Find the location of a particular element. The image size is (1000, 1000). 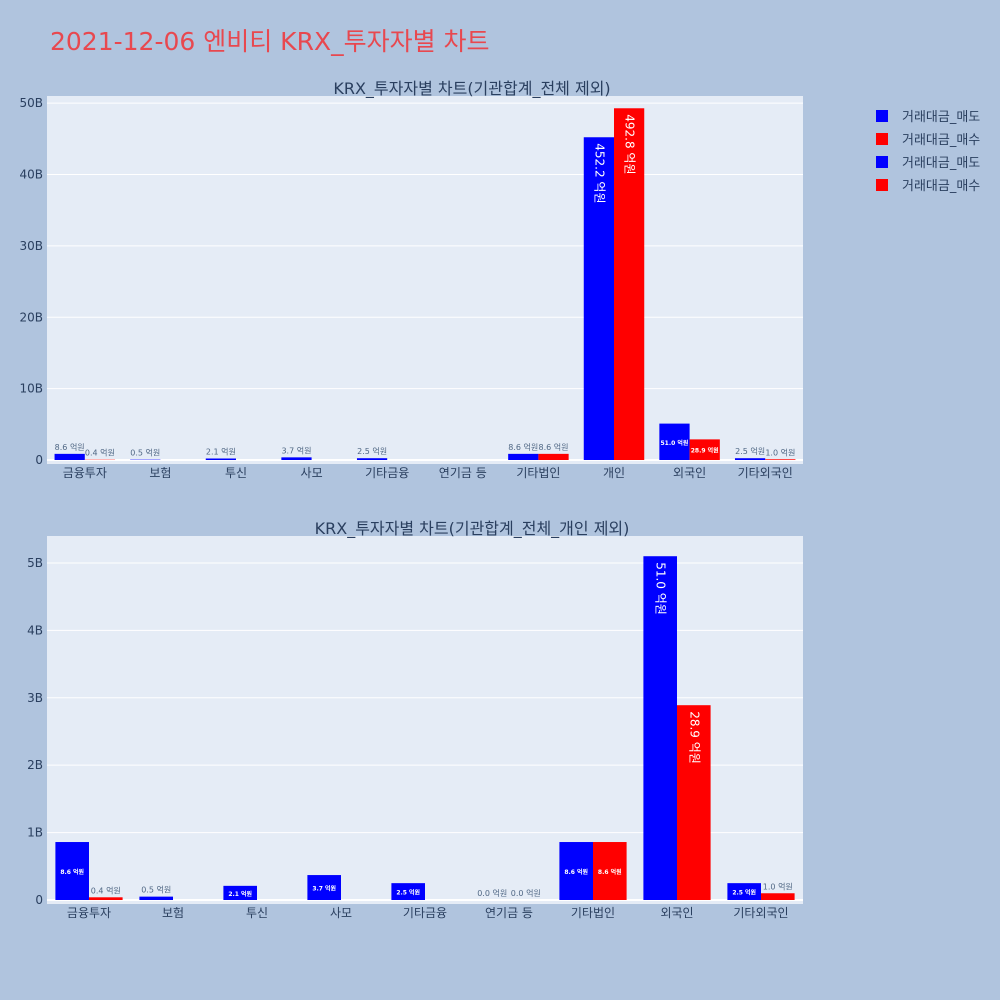

y-tick-label: 5B is located at coordinates (35, 563).